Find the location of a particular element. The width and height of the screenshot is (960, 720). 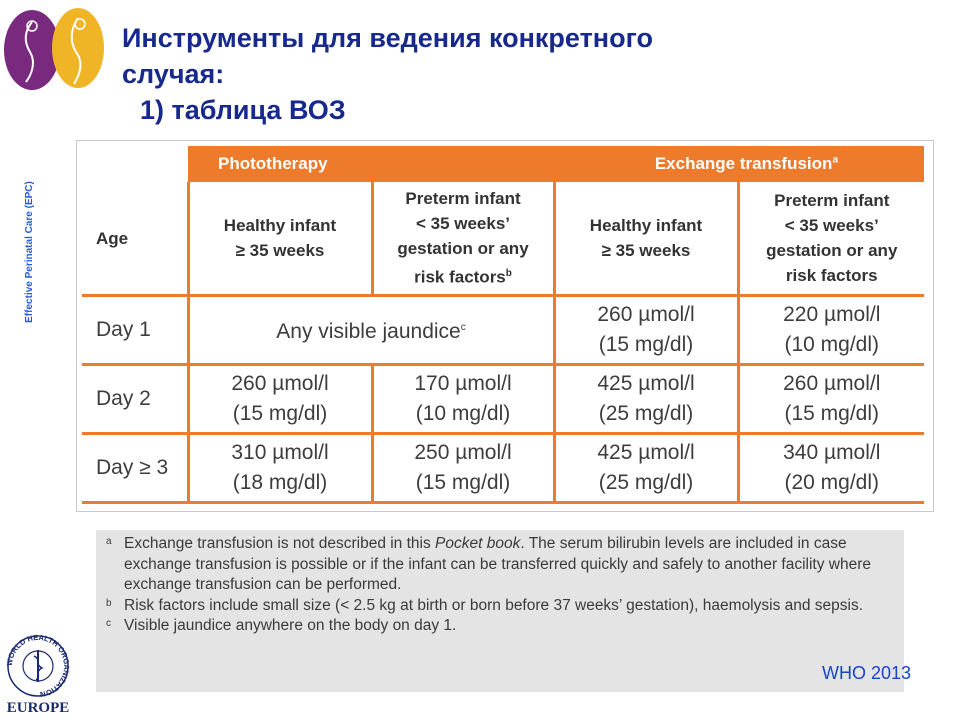

cell: 340 µmol/l (20 mg/dl) is located at coordinates (830, 468).